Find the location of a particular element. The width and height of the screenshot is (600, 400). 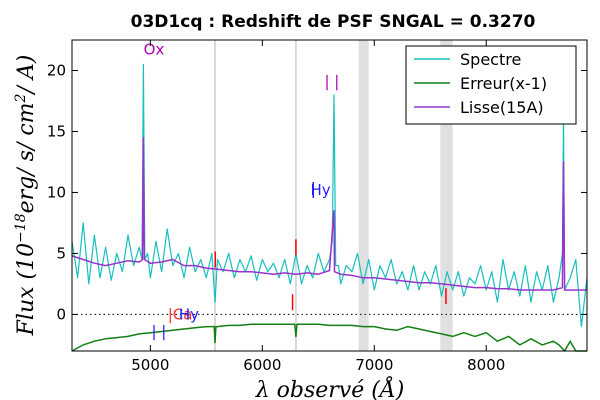

y-label-post: erg/ s/ cm is located at coordinates (26, 157).